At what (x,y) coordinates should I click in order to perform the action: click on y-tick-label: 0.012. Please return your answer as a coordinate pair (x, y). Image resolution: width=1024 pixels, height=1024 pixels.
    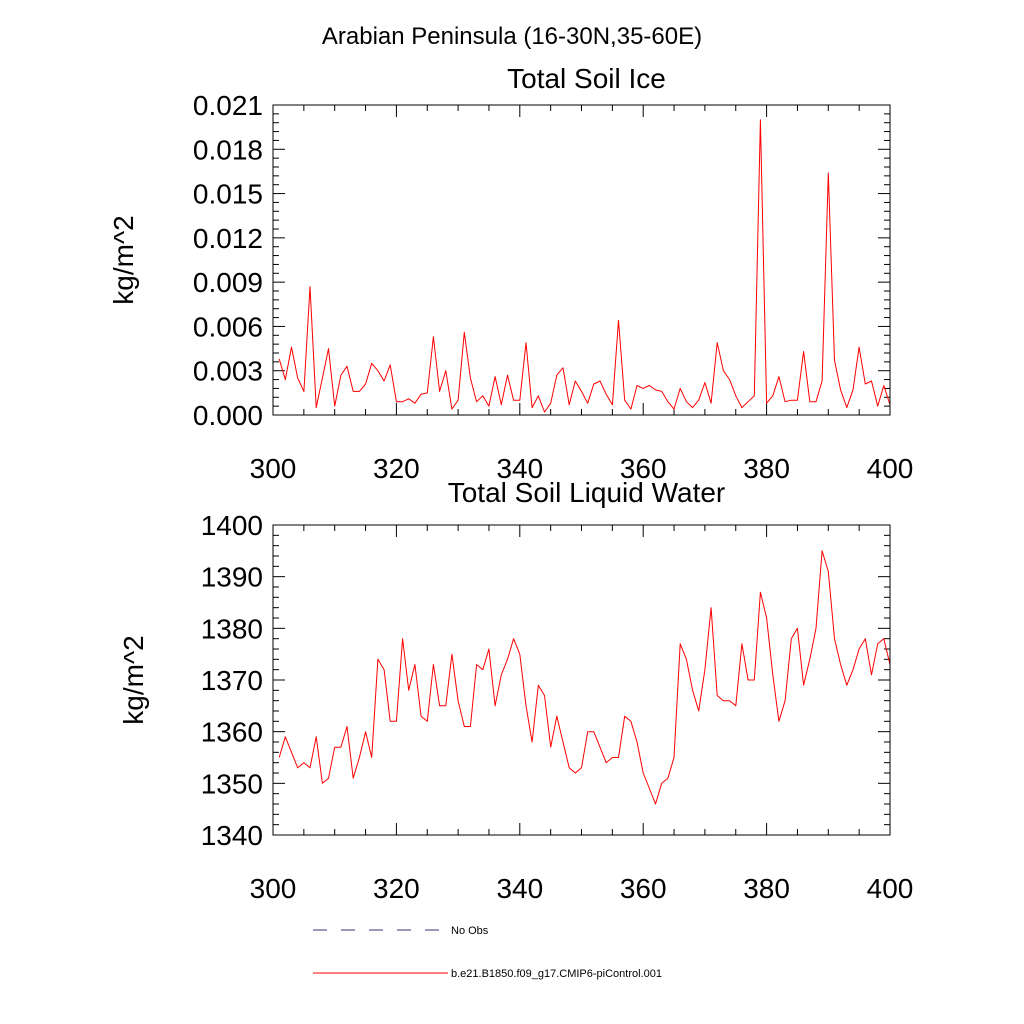
    Looking at the image, I should click on (228, 238).